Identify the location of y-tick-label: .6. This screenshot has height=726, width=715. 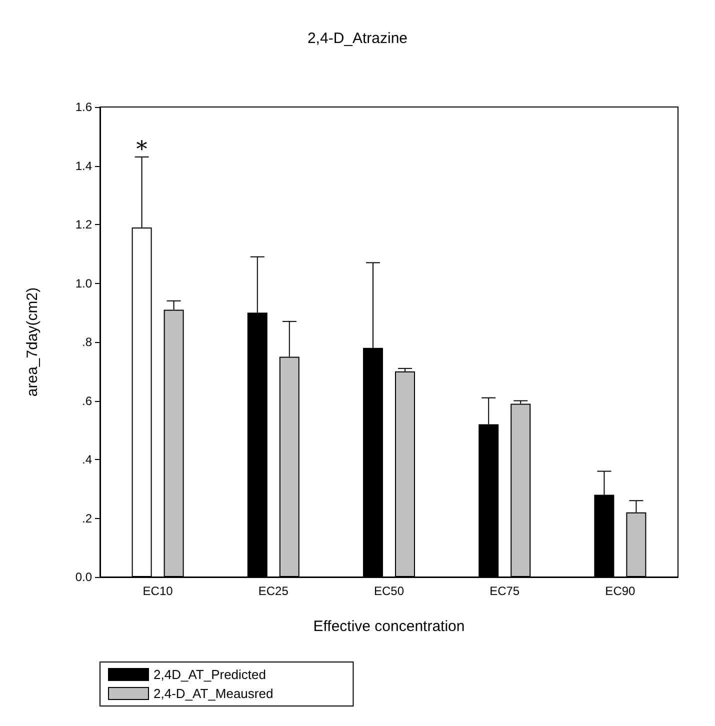
(87, 401).